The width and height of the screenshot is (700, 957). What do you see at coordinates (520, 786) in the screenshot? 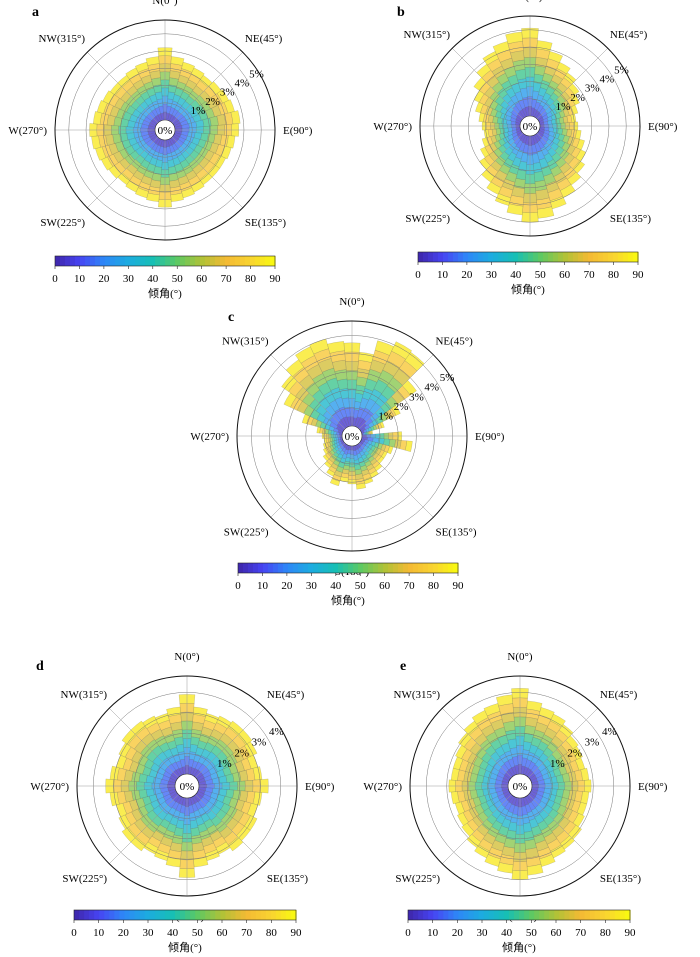
I see `outer-circle` at bounding box center [520, 786].